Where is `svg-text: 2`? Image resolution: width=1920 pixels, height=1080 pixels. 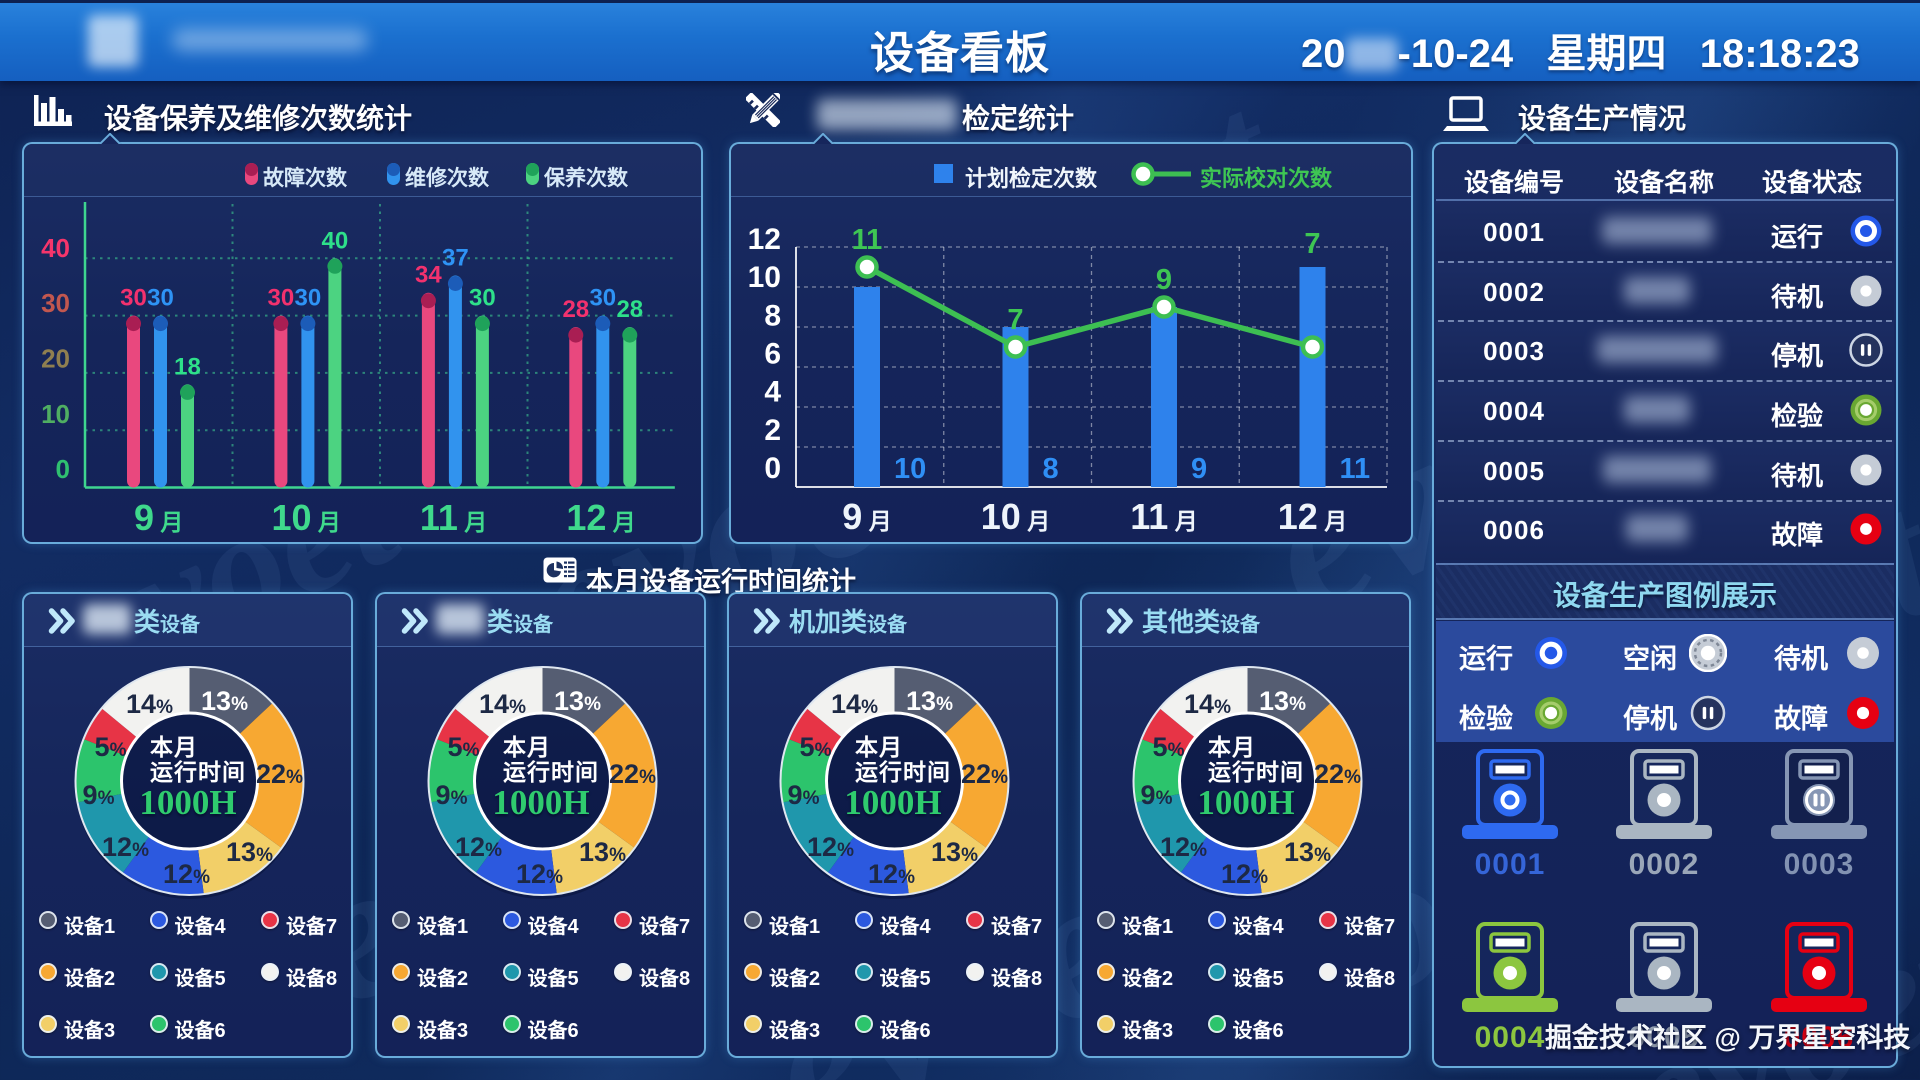
svg-text: 2 is located at coordinates (772, 430).